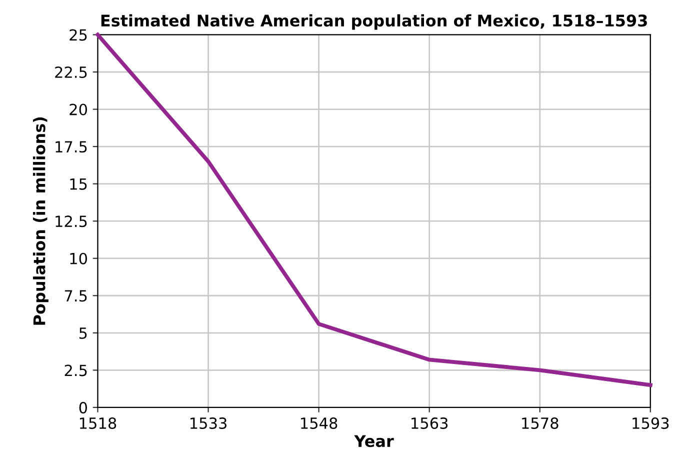 The height and width of the screenshot is (463, 674). I want to click on y-tick-label: 12.5, so click(71, 222).